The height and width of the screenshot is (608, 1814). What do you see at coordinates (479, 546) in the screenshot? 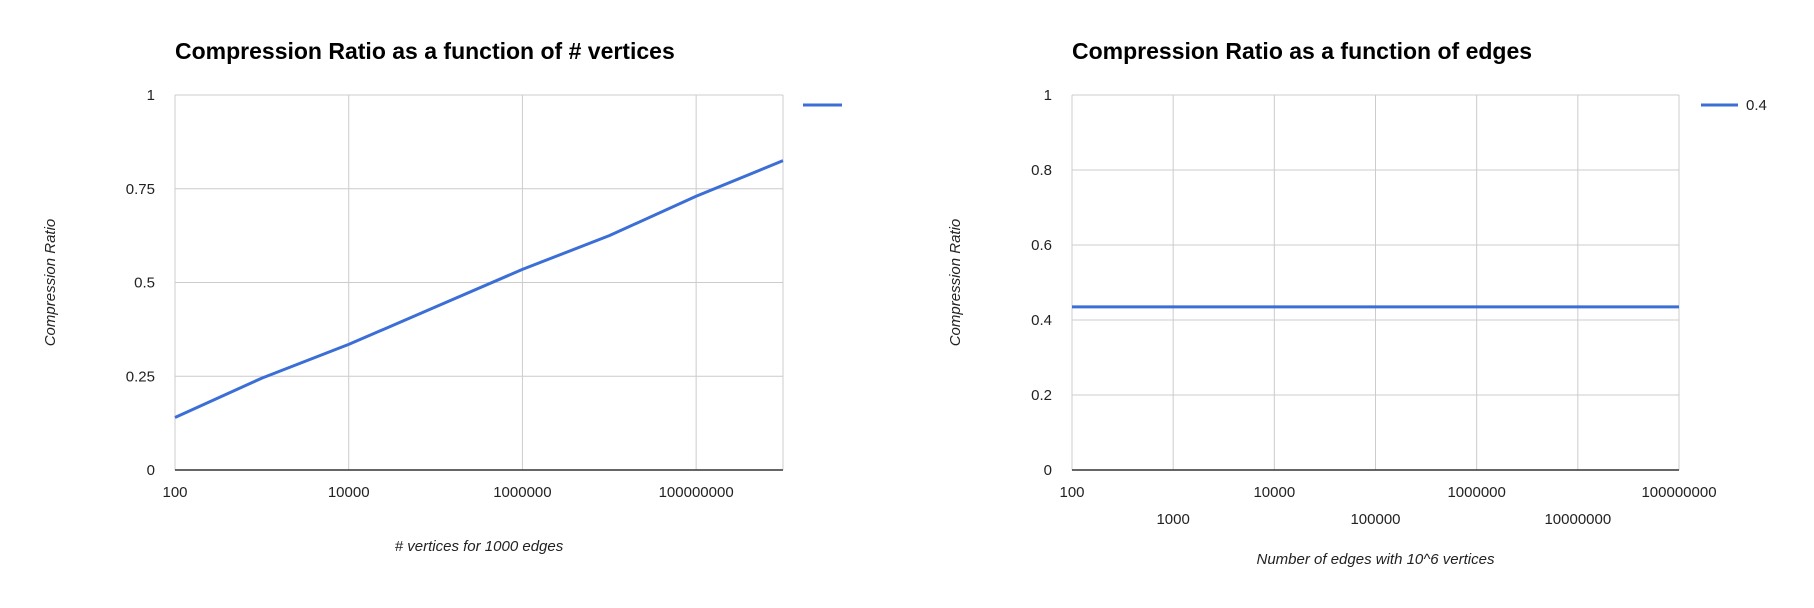
I see `x-axis-label: # vertices for 1000 edges` at bounding box center [479, 546].